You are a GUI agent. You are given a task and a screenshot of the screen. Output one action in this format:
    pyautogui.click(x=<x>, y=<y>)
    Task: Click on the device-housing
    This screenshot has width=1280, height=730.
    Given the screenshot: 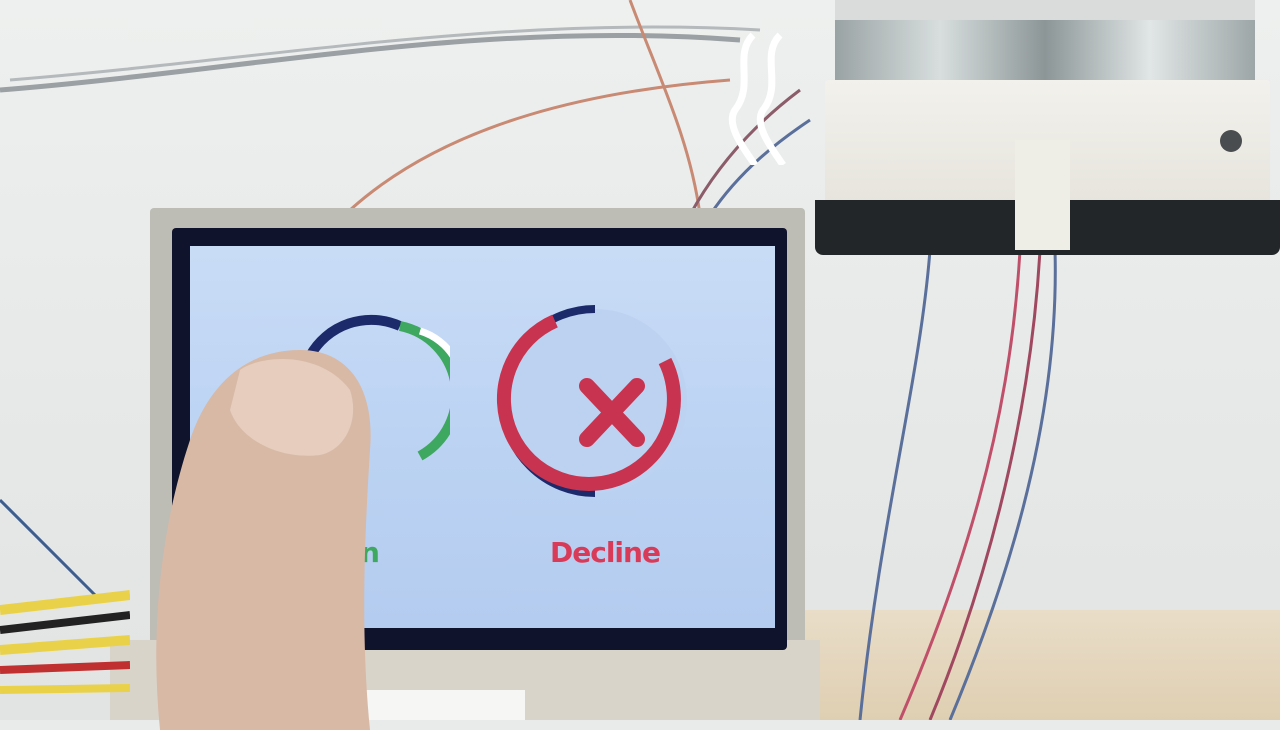 What is the action you would take?
    pyautogui.click(x=1047, y=130)
    